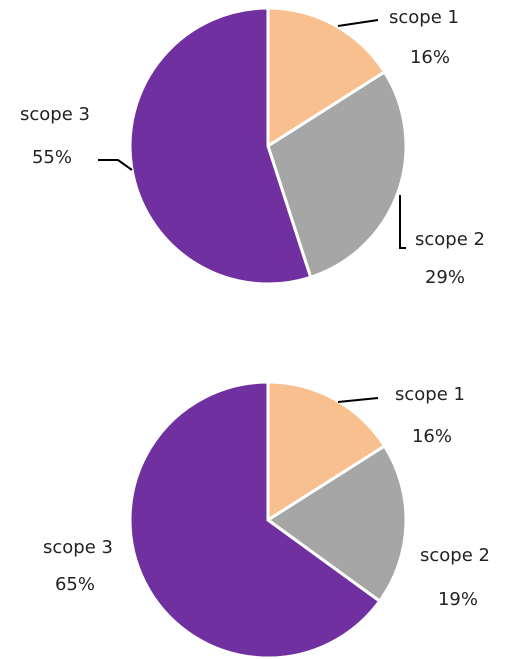 The height and width of the screenshot is (659, 507). I want to click on slice-value-label: 19%, so click(458, 599).